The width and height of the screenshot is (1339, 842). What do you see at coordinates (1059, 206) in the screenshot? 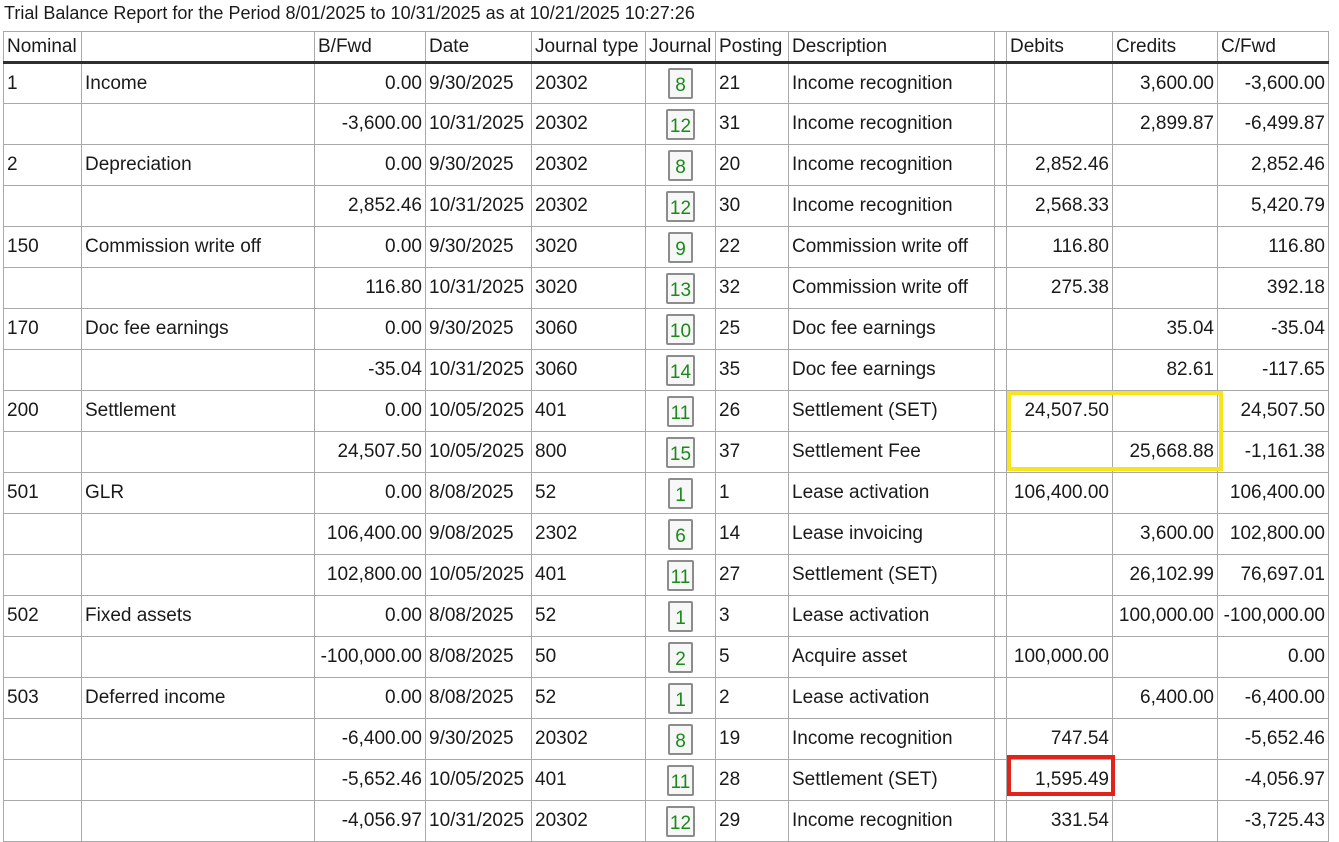
I see `cell-debits: 2,568.33` at bounding box center [1059, 206].